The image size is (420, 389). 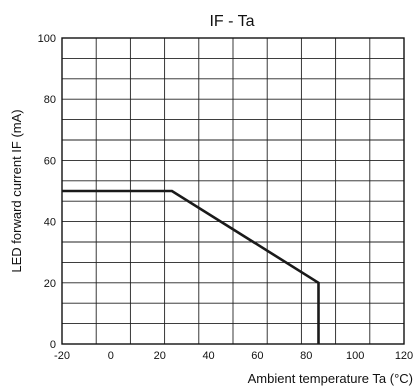 I want to click on y-axis-title: LED forward current IF (mA), so click(x=16, y=190).